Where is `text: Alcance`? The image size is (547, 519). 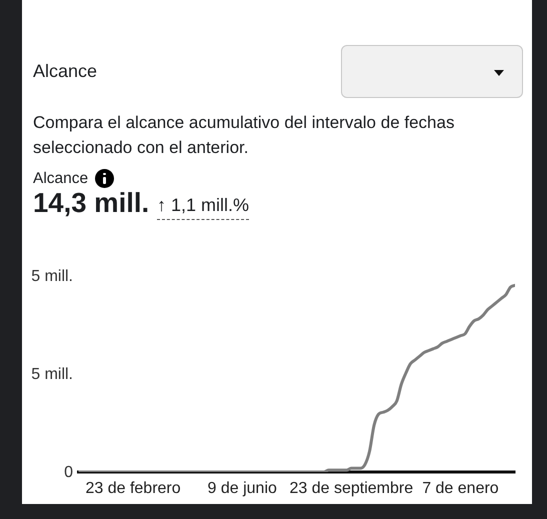 text: Alcance is located at coordinates (60, 178).